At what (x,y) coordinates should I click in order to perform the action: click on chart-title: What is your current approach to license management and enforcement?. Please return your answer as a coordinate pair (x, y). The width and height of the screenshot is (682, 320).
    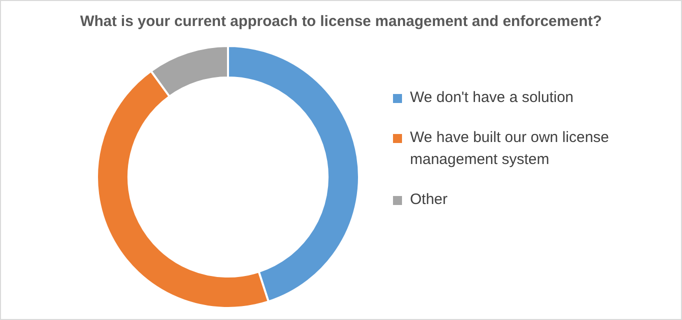
    Looking at the image, I should click on (341, 21).